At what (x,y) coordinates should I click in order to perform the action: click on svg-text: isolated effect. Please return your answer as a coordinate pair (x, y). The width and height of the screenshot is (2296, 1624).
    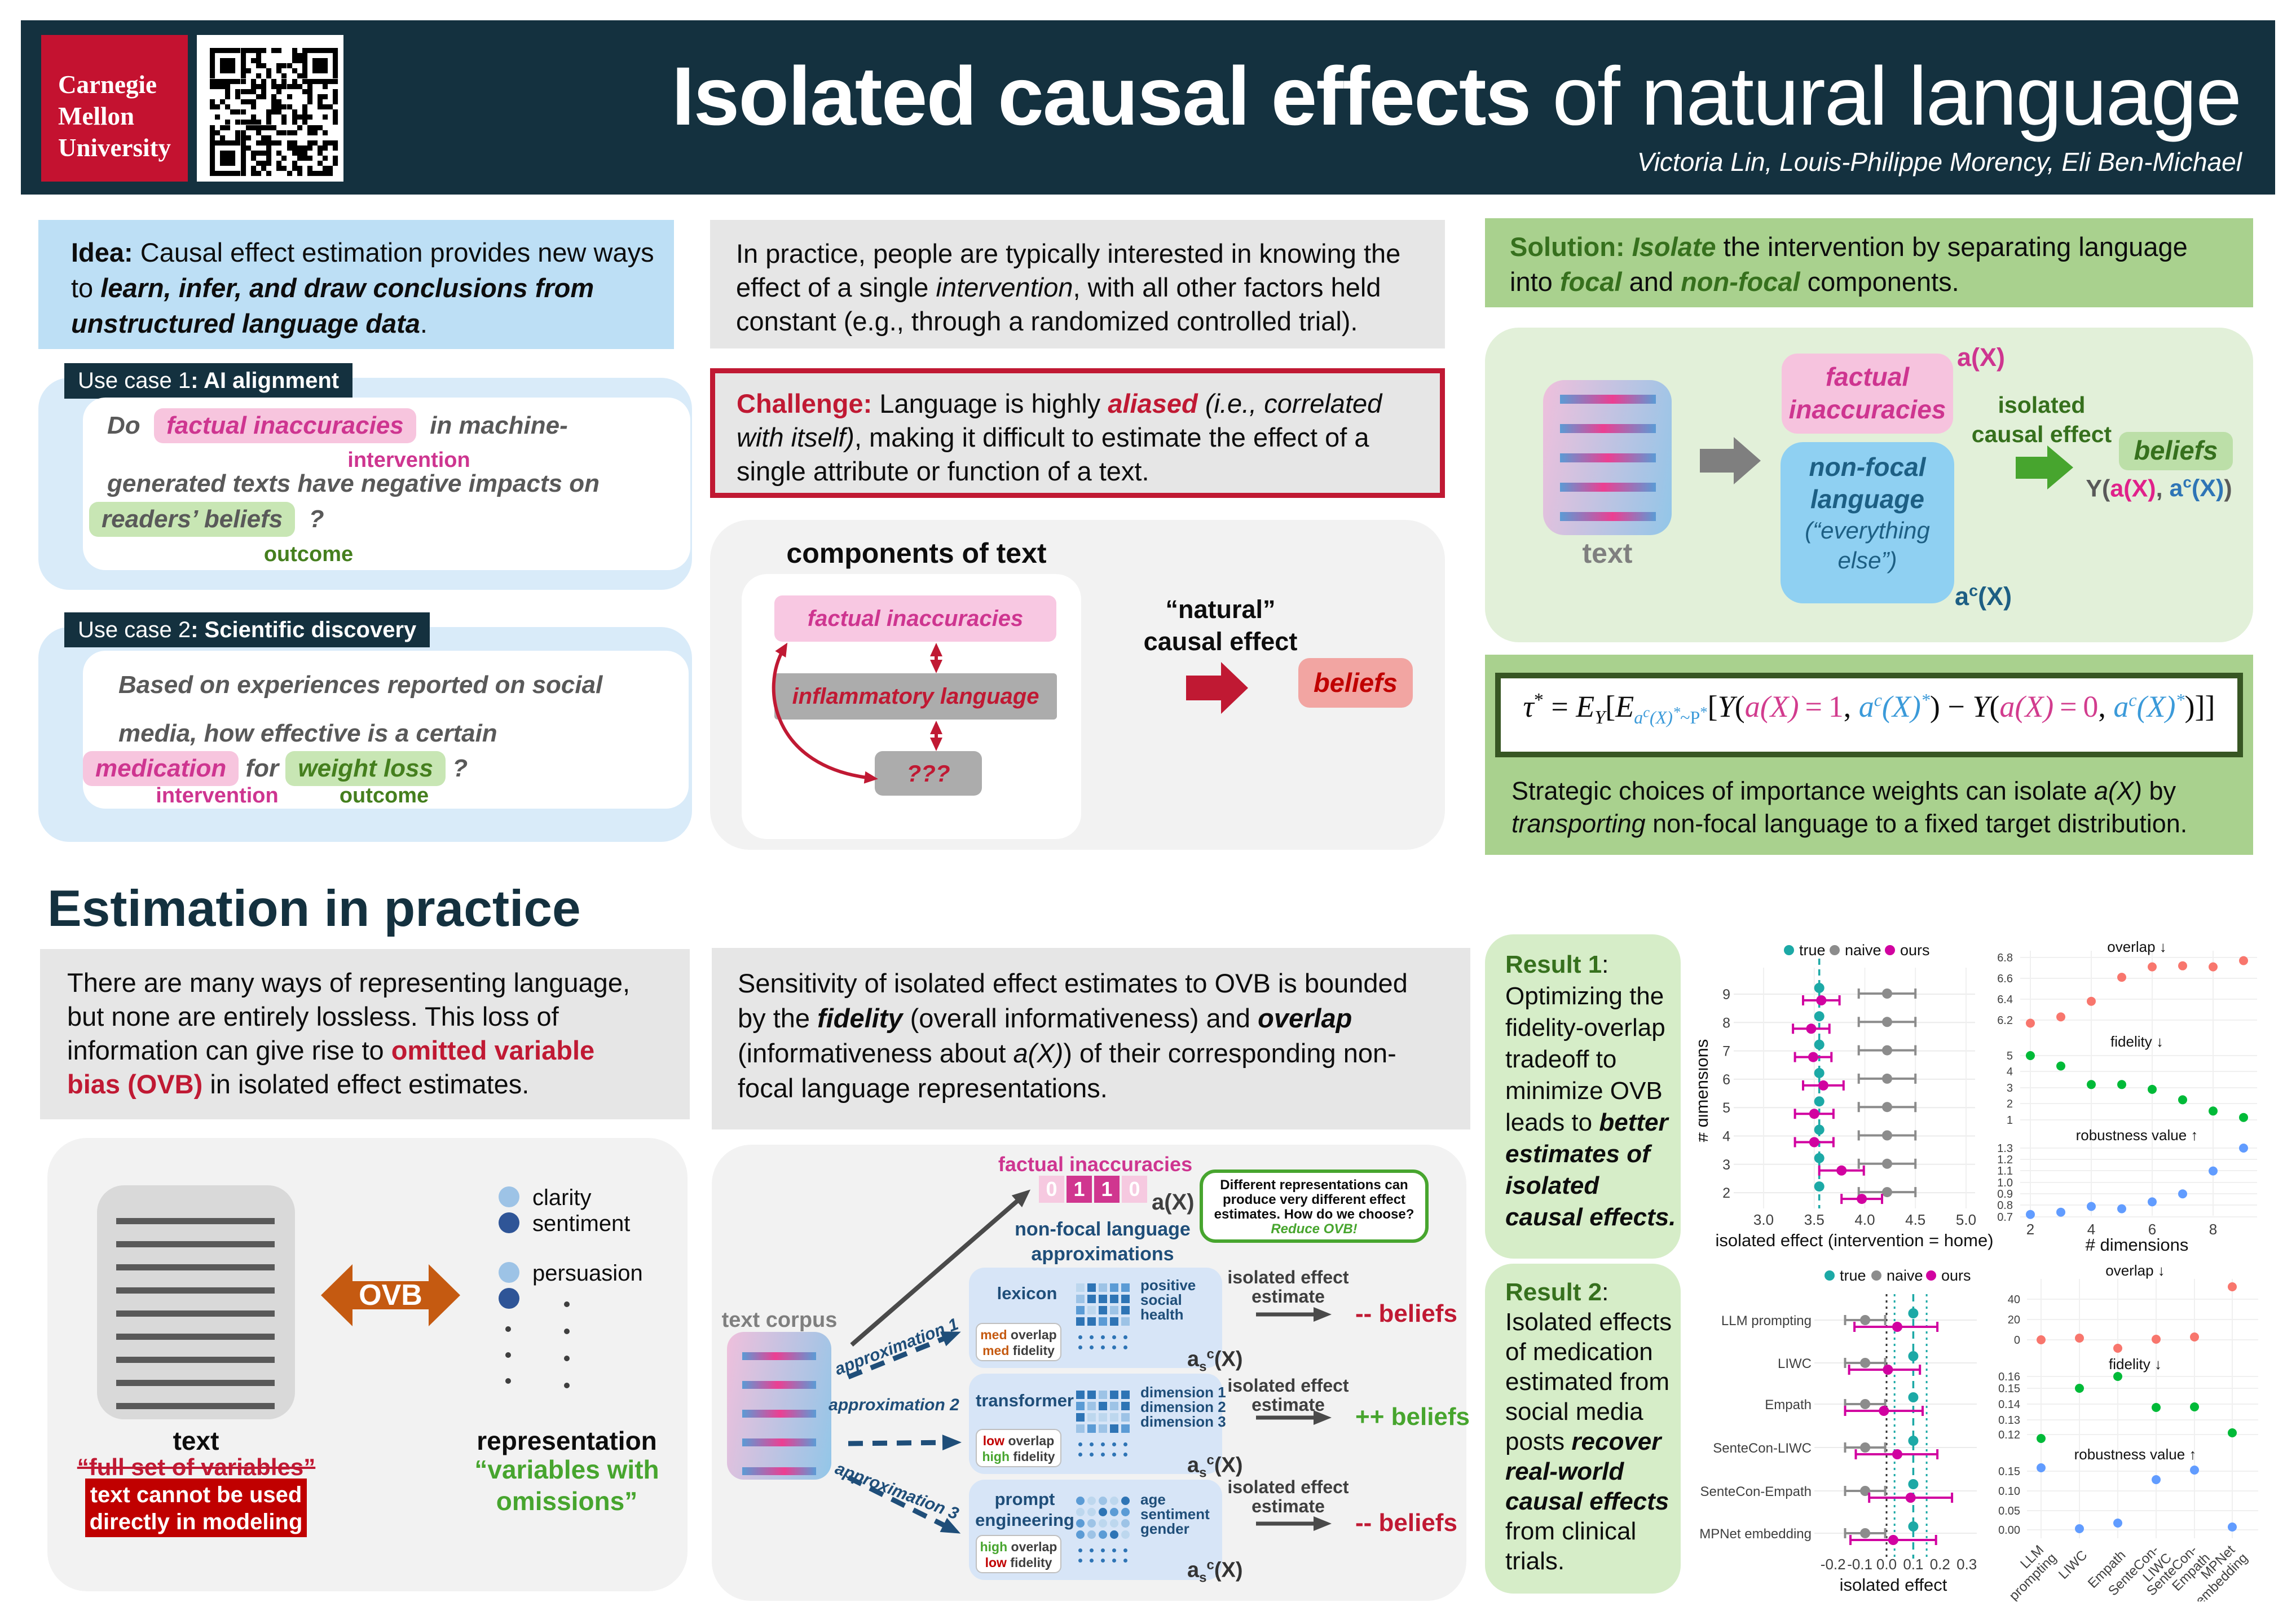
    Looking at the image, I should click on (1893, 1585).